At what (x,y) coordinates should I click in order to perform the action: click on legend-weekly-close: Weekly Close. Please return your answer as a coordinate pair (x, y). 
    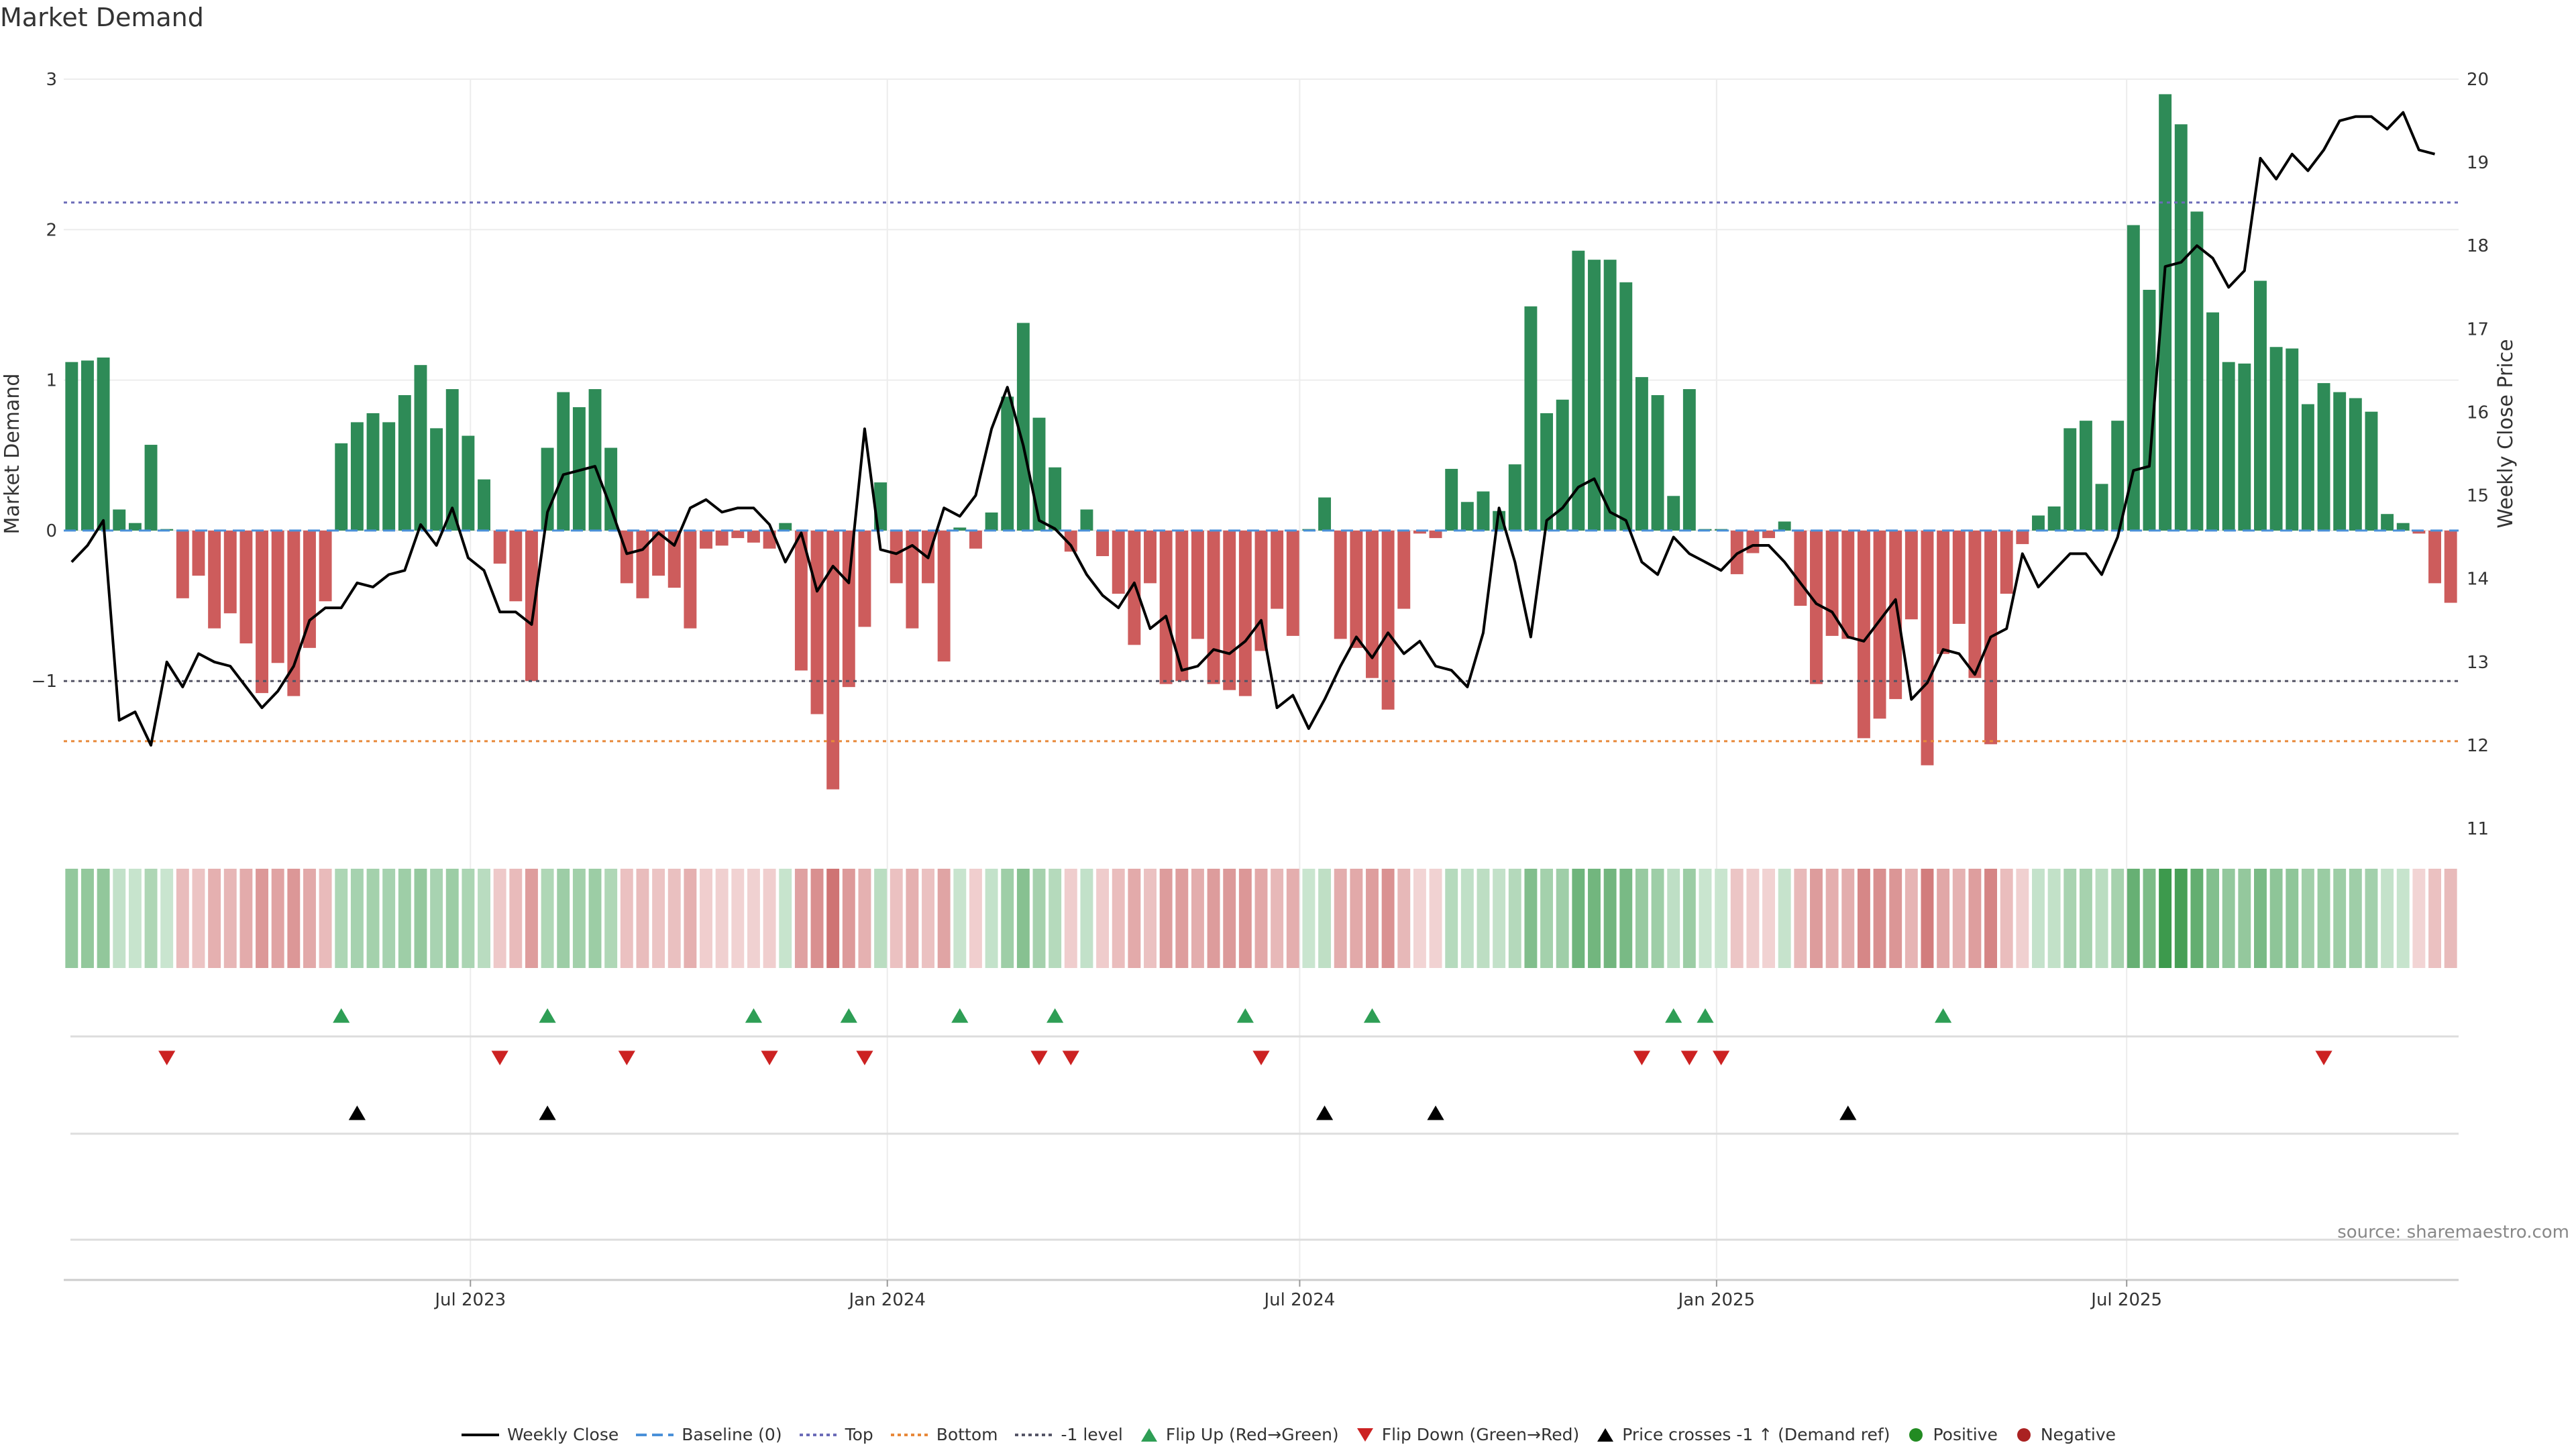
    Looking at the image, I should click on (539, 1434).